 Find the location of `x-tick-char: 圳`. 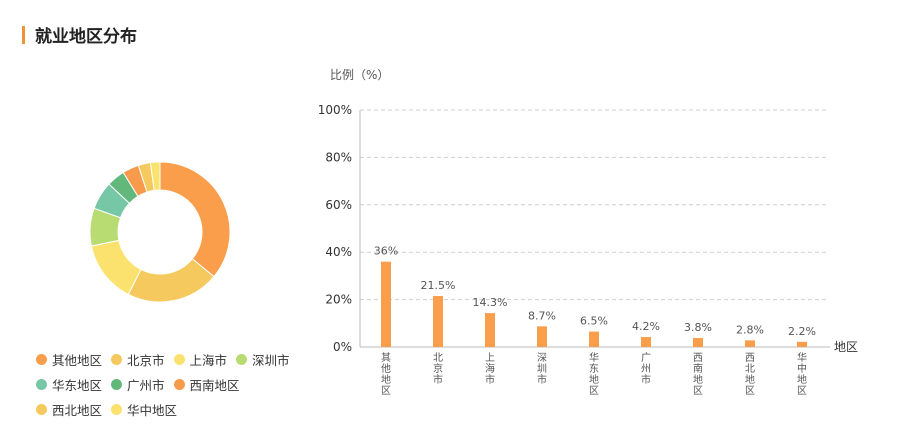

x-tick-char: 圳 is located at coordinates (542, 369).